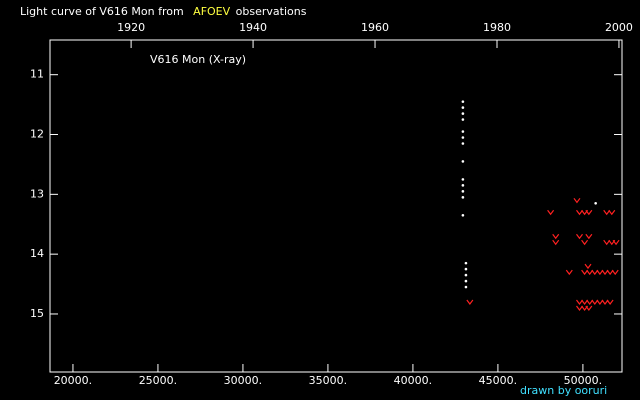 This screenshot has width=640, height=400. I want to click on credit: drawn by ooruri, so click(563, 390).